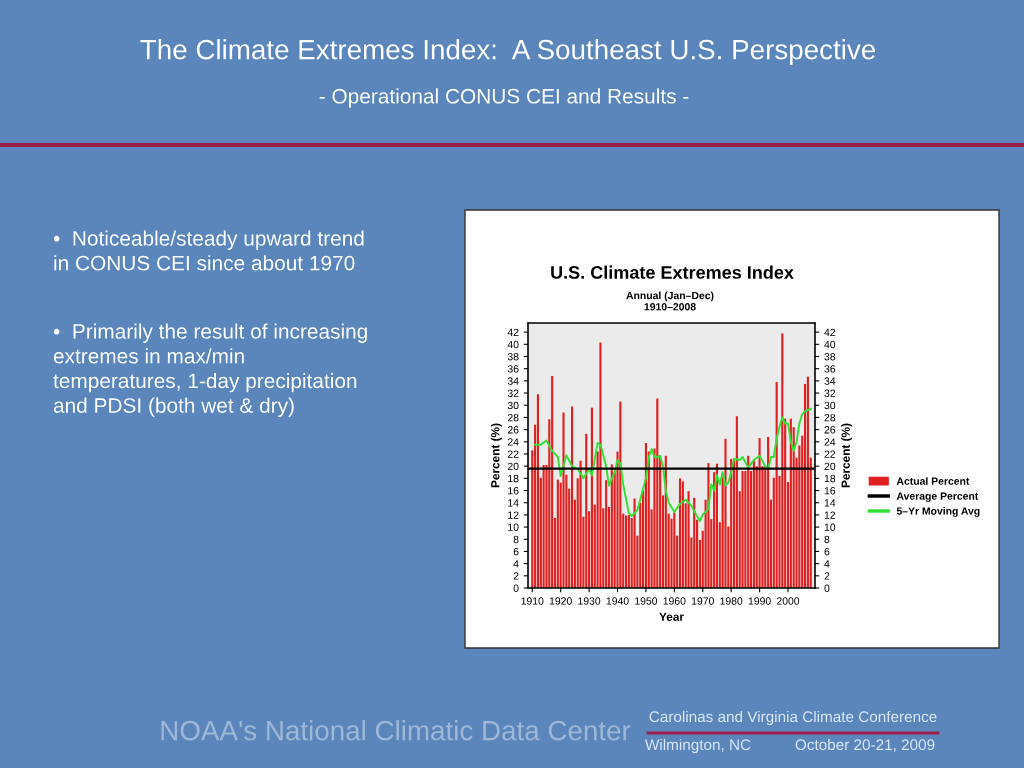 This screenshot has width=1024, height=768. I want to click on text: • Noticeable/steady upward trend in CONUS CEI since about 1970, so click(208, 250).